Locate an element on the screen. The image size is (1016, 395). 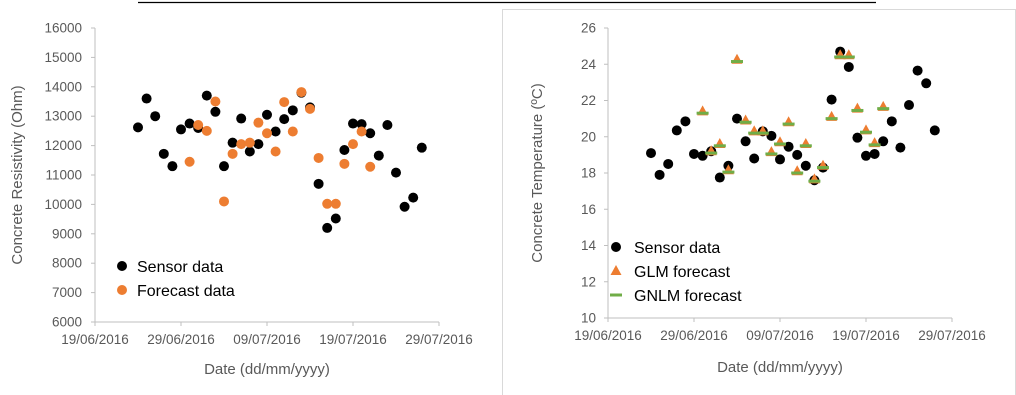
y-tick-label: 10000 is located at coordinates (63, 204).